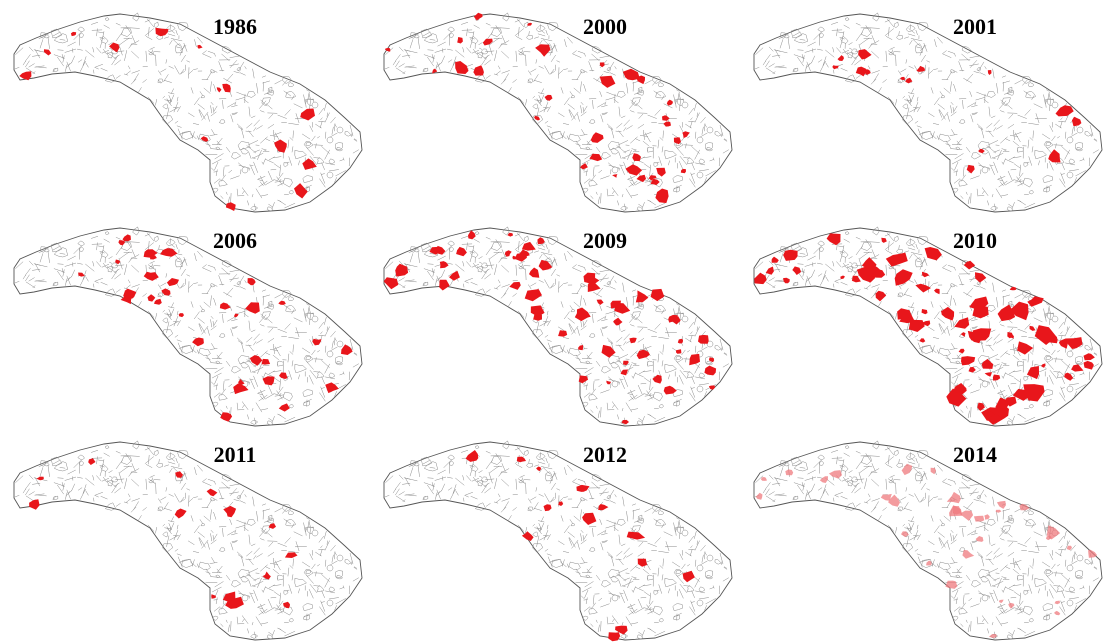  I want to click on map-panel-2014: 2014, so click(925, 535).